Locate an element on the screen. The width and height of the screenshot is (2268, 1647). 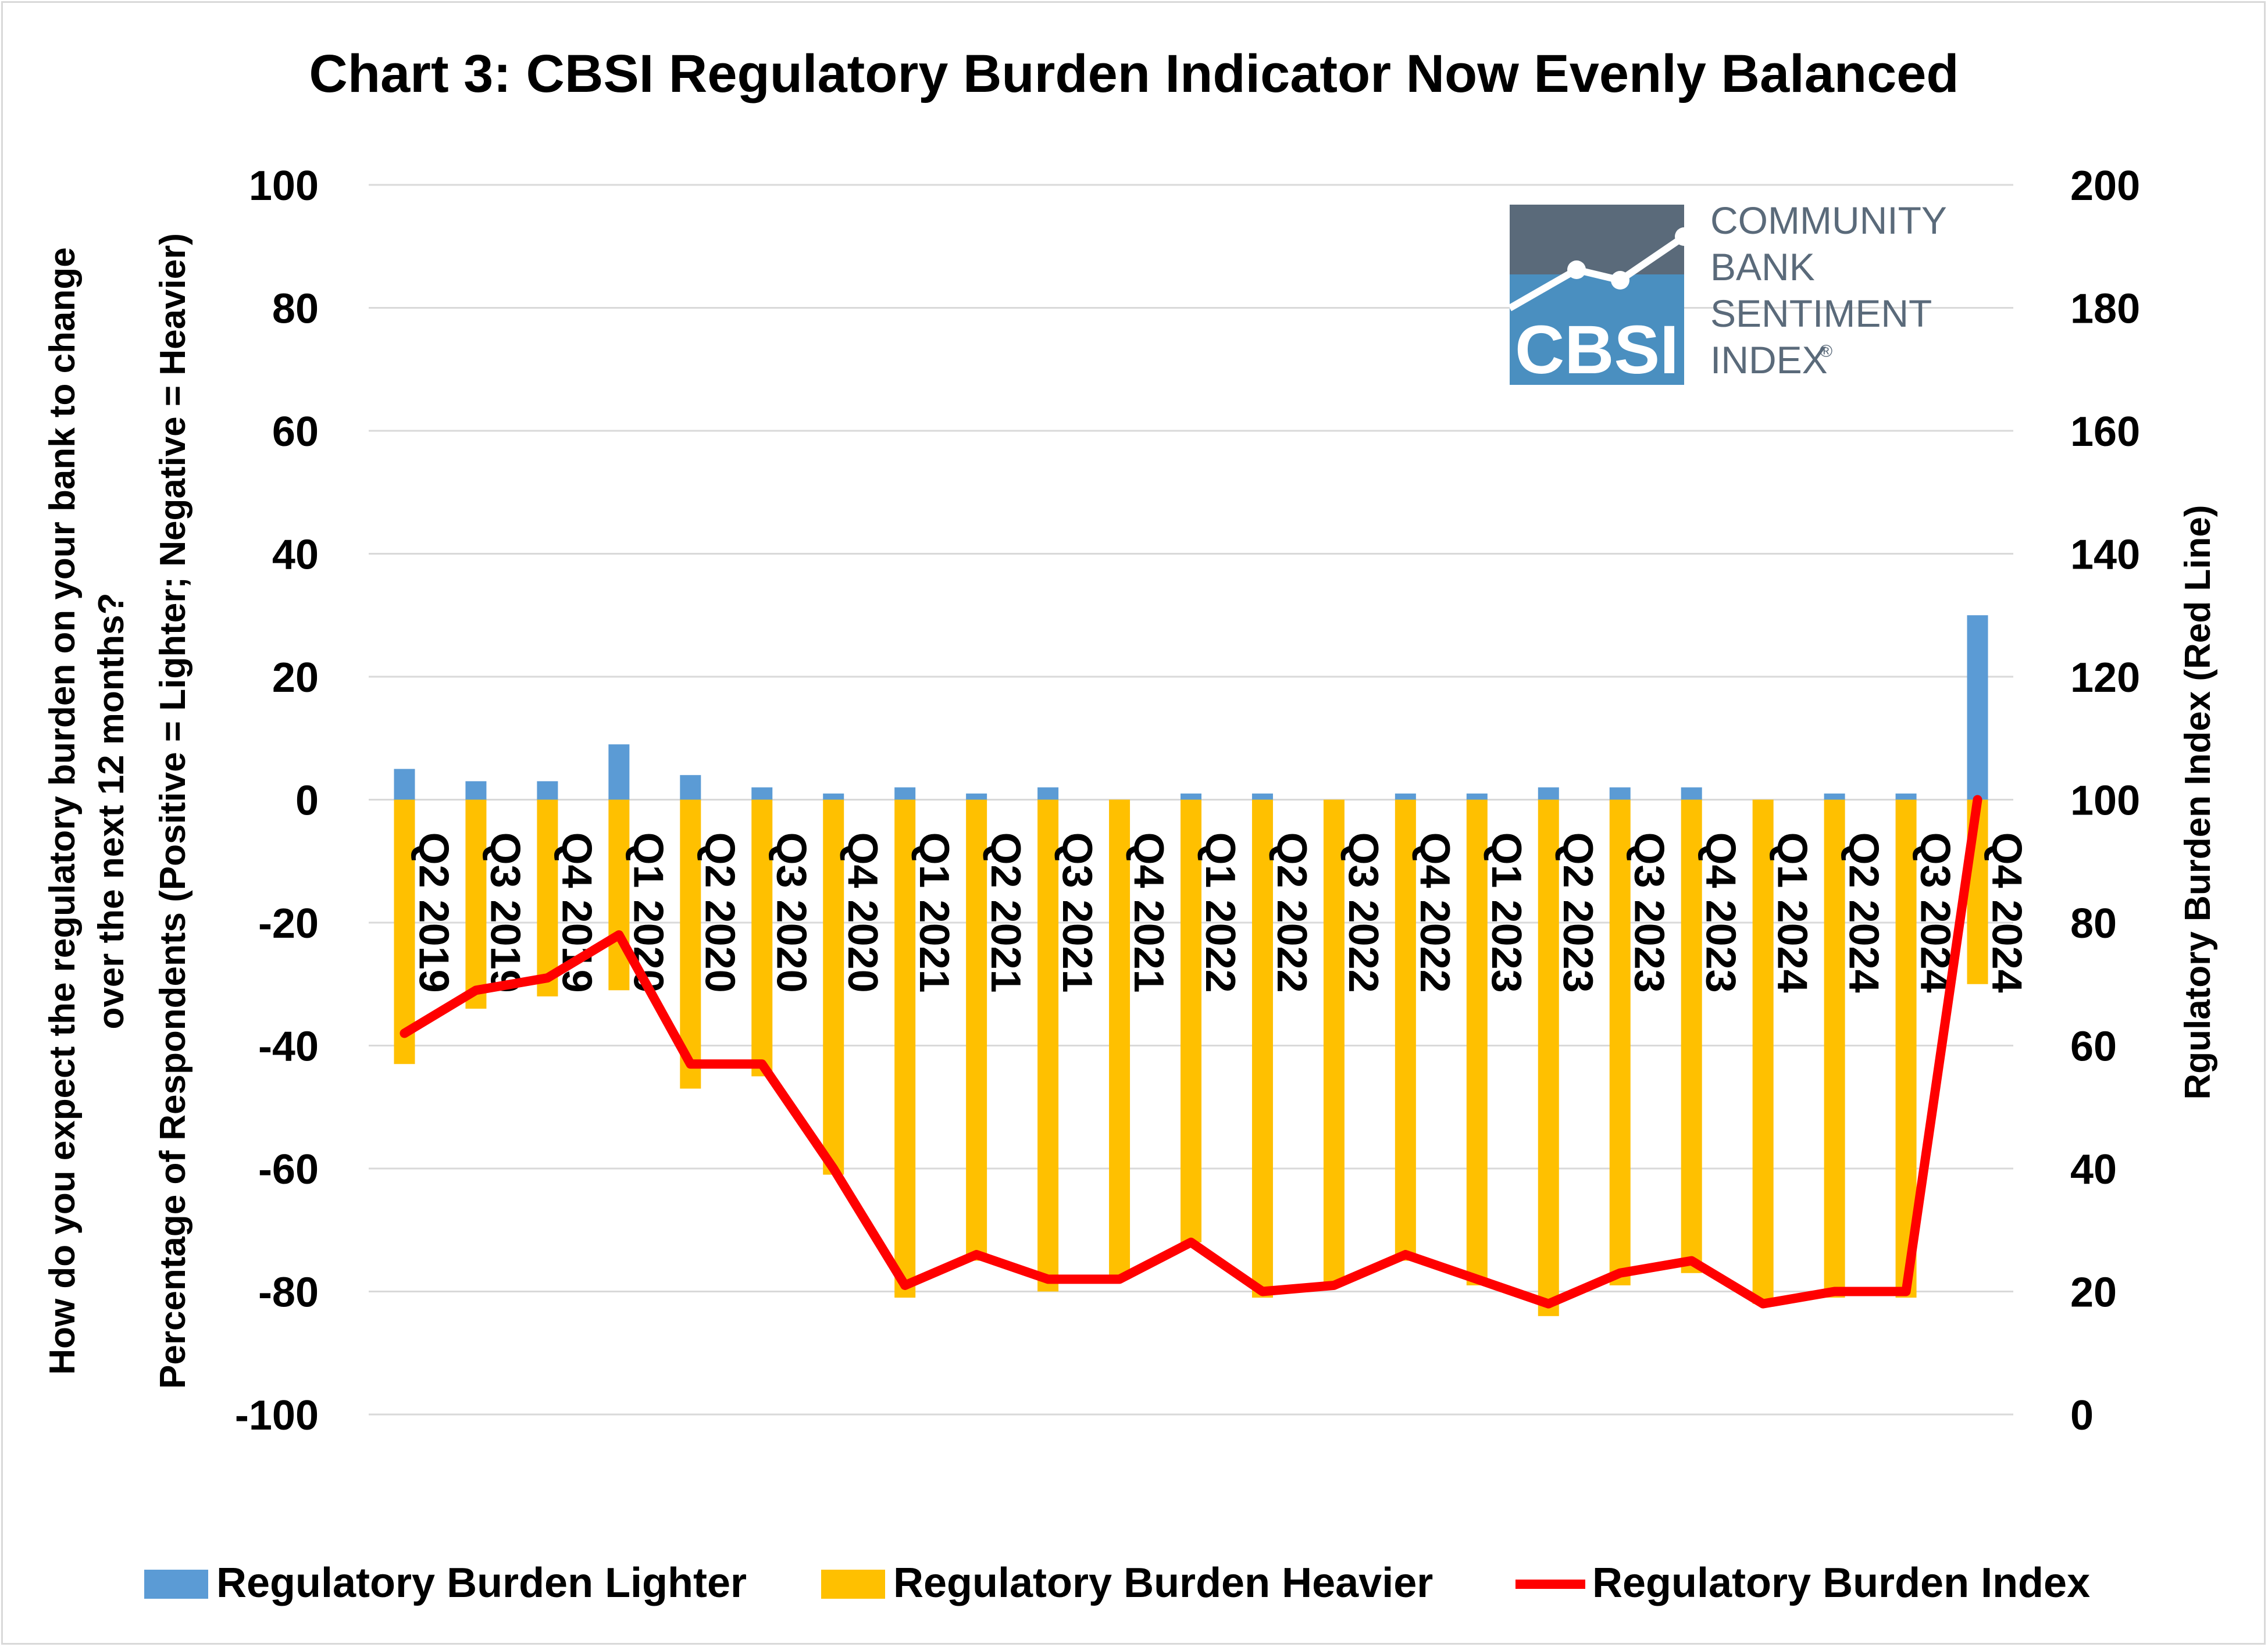
left-axis-ticks: 100 80 60 40 20 0 -20 -40 -60 -80 -100 is located at coordinates (277, 801).